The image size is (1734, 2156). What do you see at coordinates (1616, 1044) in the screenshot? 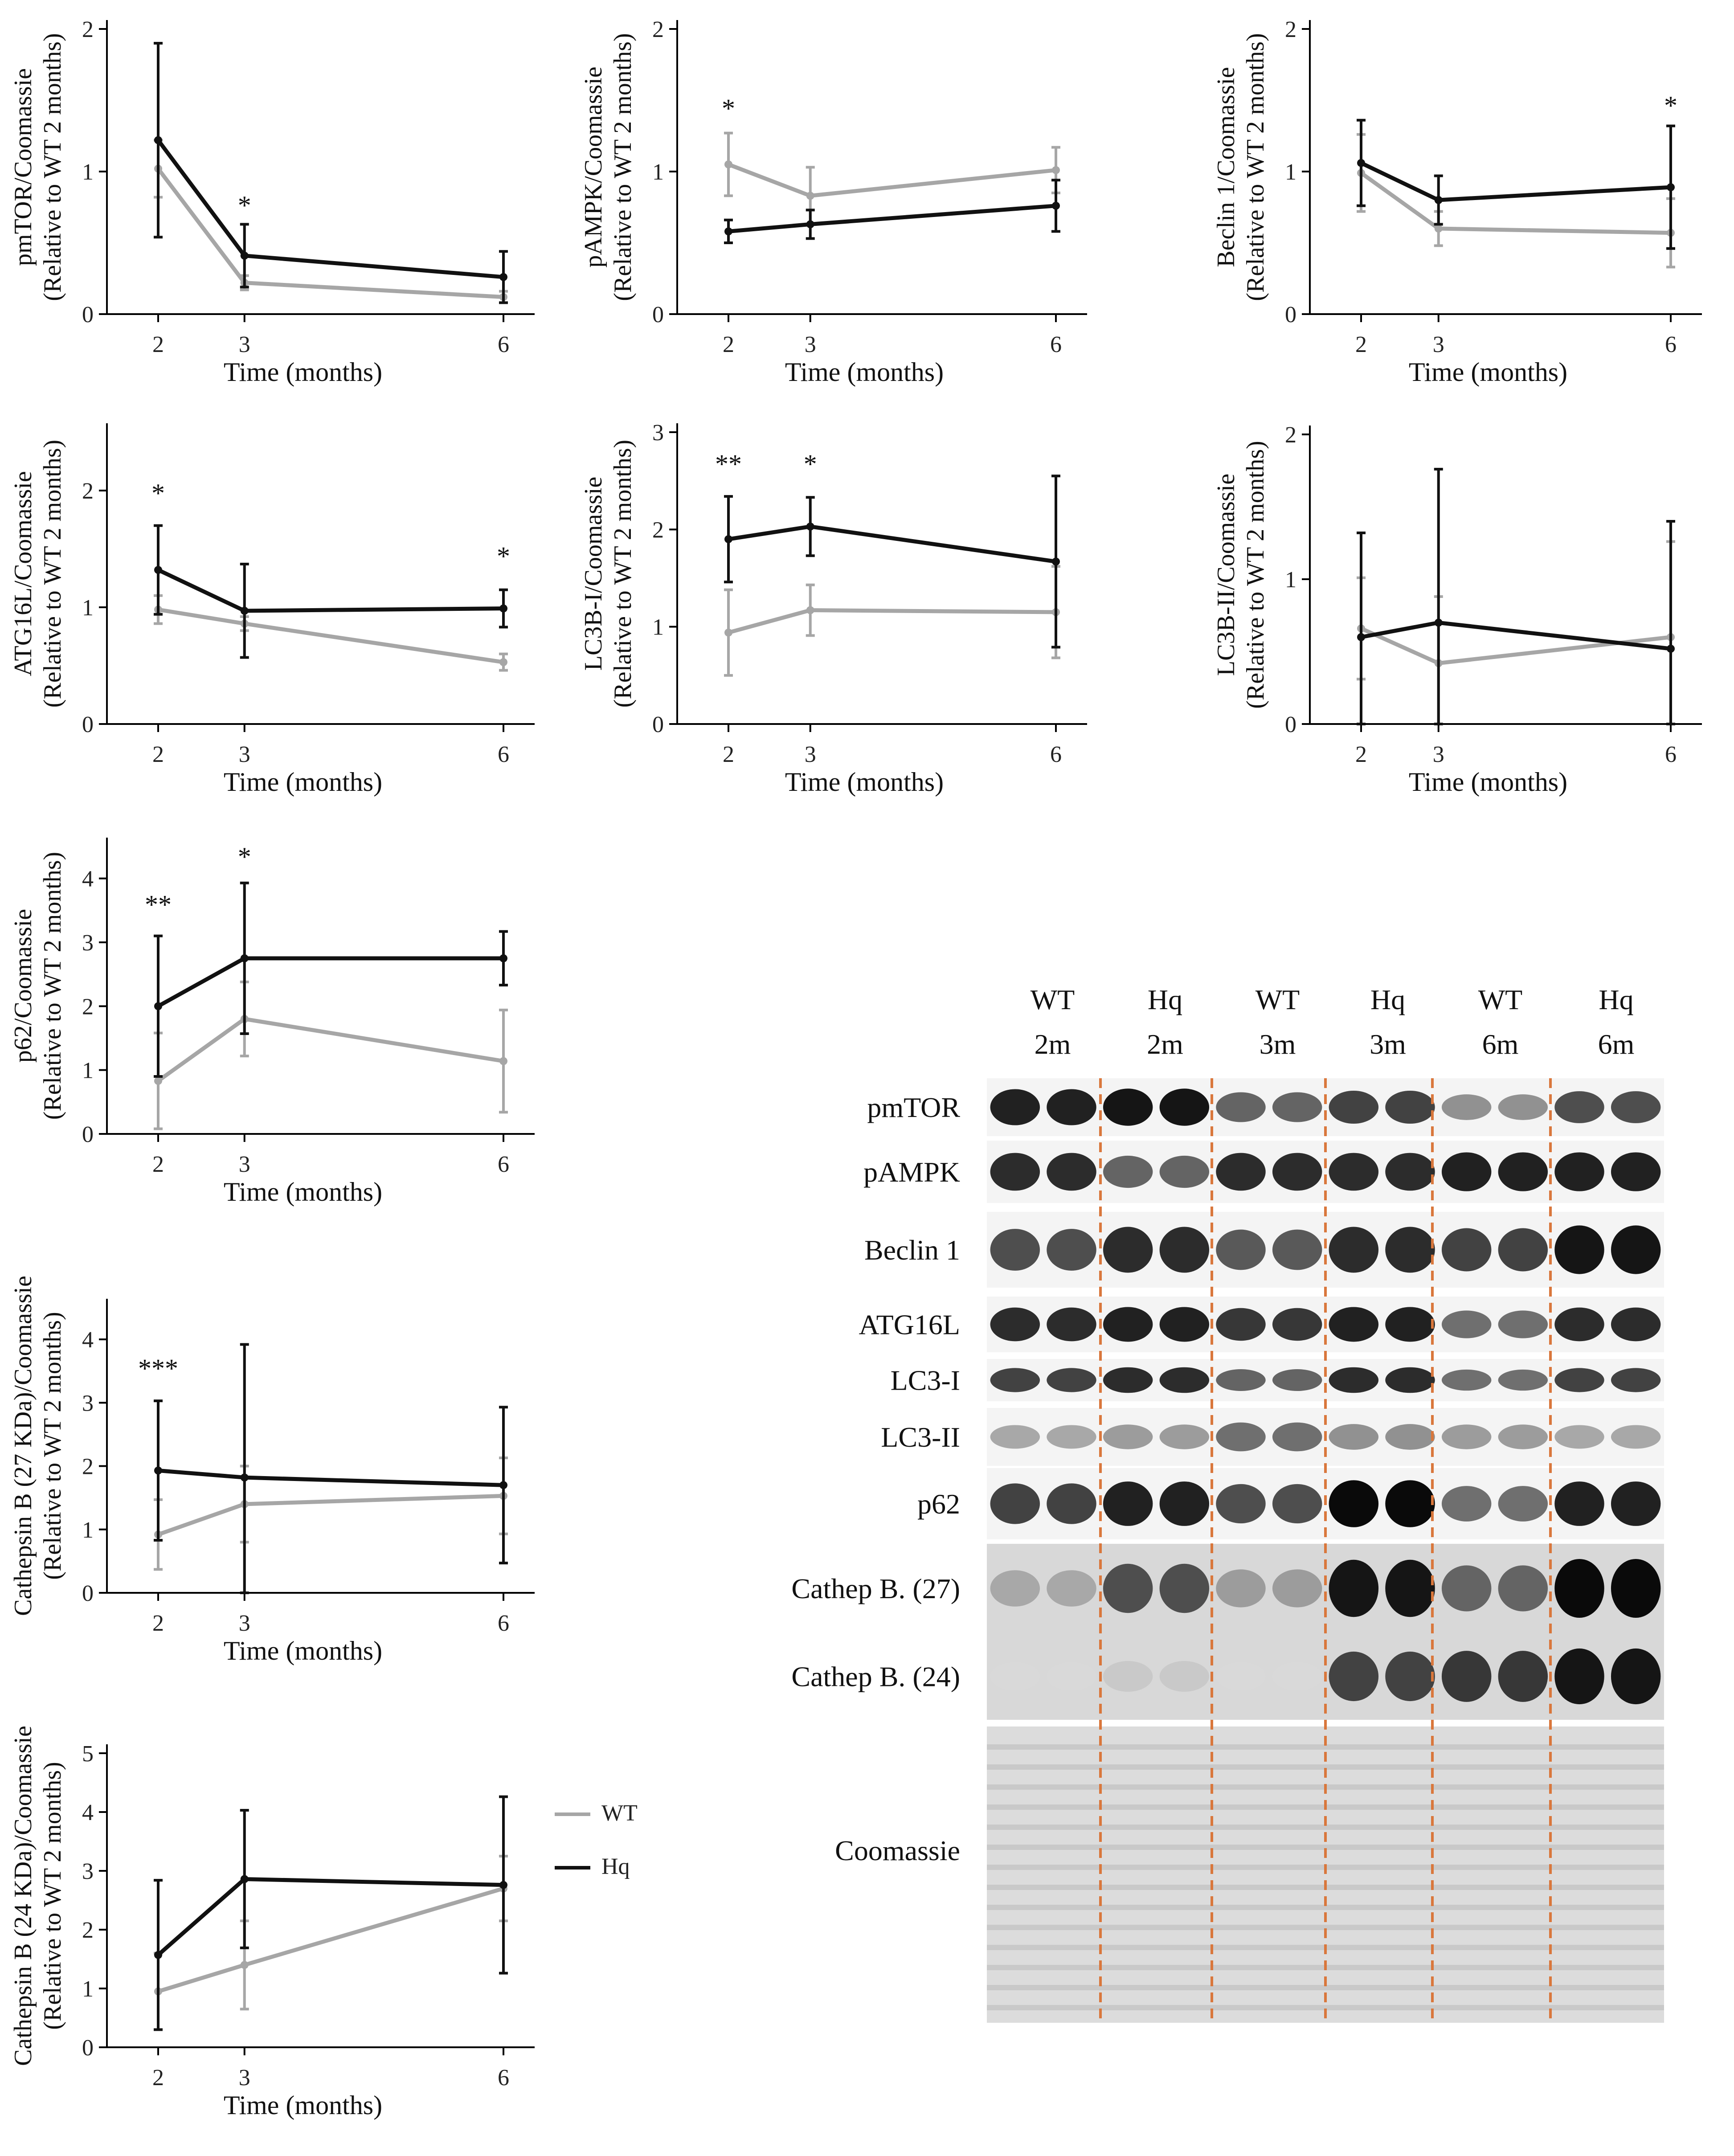
I see `lane-age-label: 6m` at bounding box center [1616, 1044].